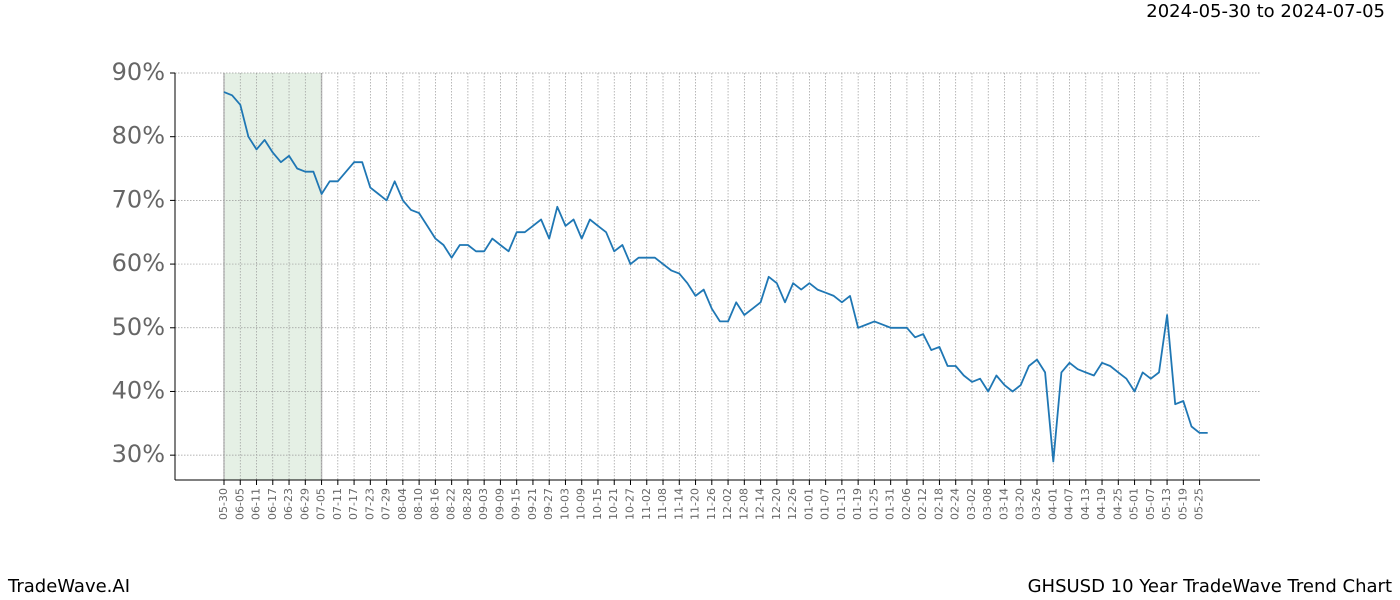  I want to click on x-tick-label: 06-05, so click(239, 504).